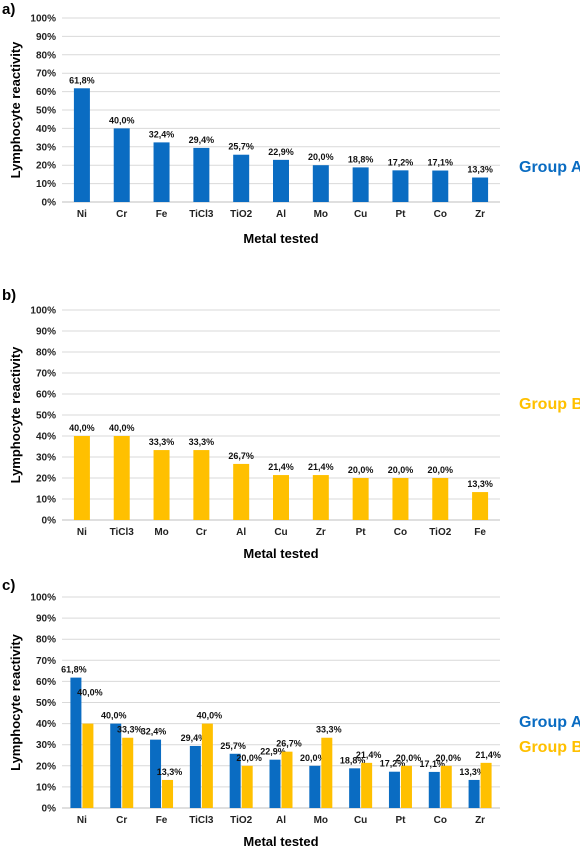  Describe the element at coordinates (353, 760) in the screenshot. I see `panel-c-data-label: 18,8%` at that location.